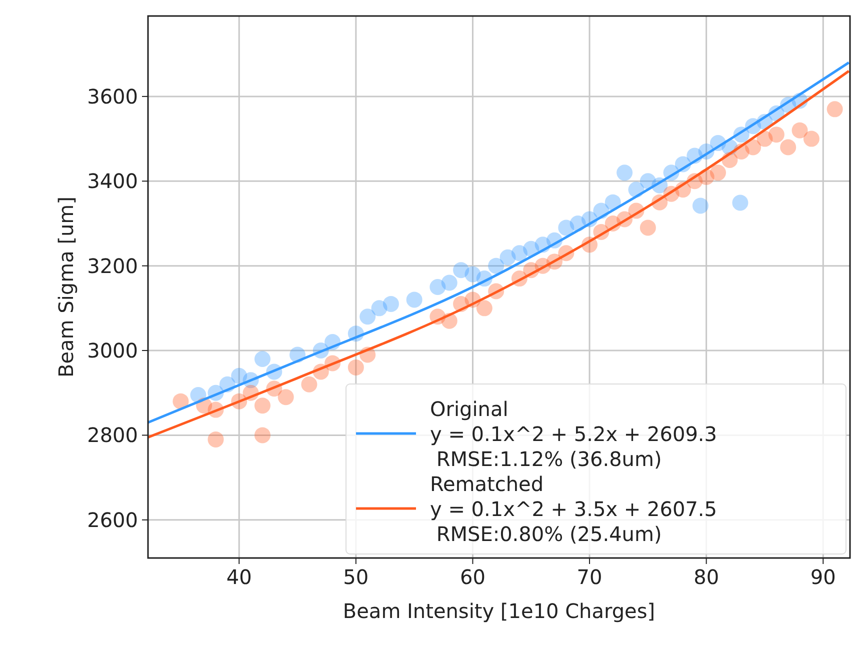 The height and width of the screenshot is (655, 866). What do you see at coordinates (356, 577) in the screenshot?
I see `x-tick-label: 50` at bounding box center [356, 577].